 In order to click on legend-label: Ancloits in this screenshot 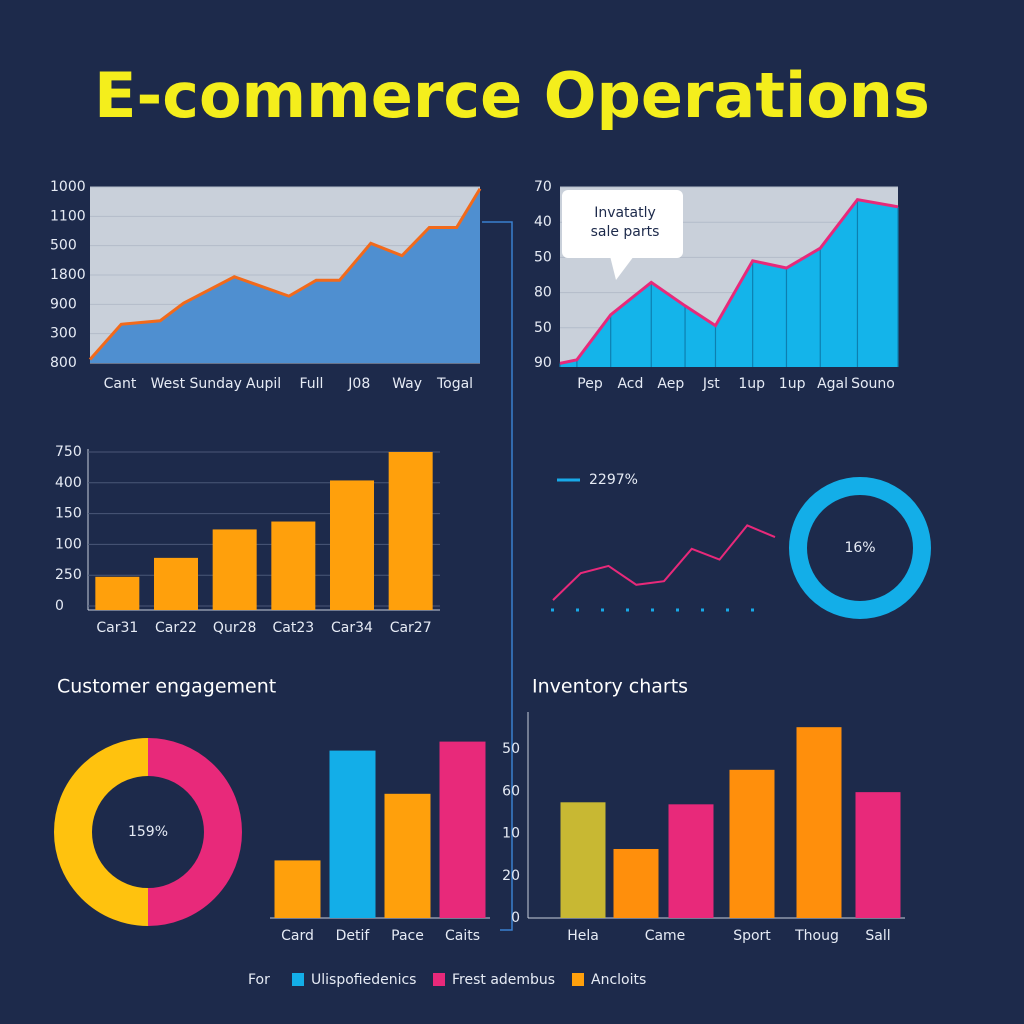, I will do `click(618, 980)`.